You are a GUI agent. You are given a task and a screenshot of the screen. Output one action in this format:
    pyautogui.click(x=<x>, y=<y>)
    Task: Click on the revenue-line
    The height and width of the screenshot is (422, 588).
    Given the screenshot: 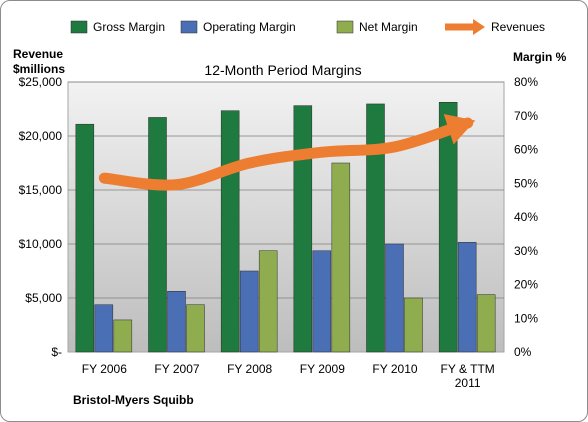 What is the action you would take?
    pyautogui.click(x=287, y=152)
    